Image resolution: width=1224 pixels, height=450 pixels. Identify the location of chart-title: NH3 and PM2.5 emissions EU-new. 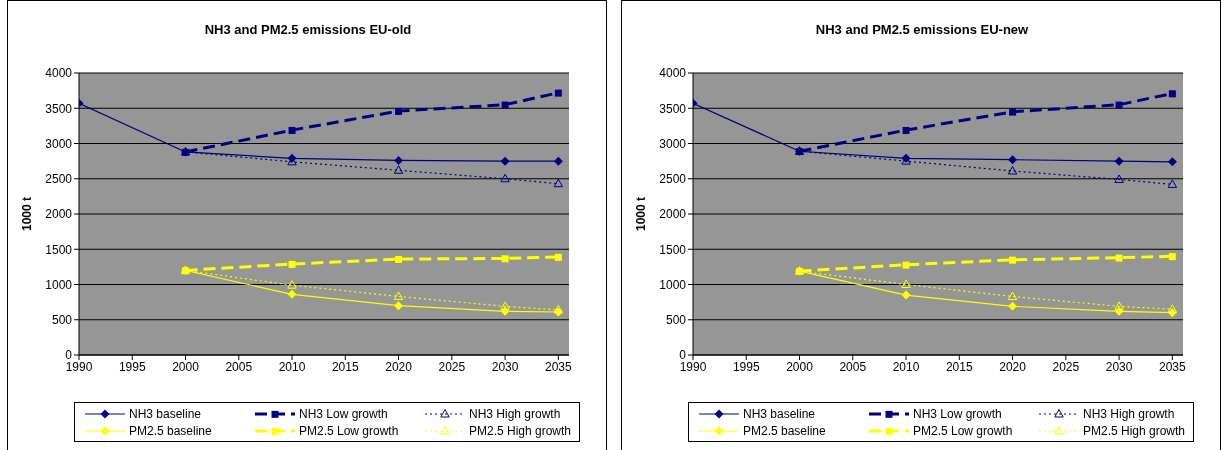
(922, 29).